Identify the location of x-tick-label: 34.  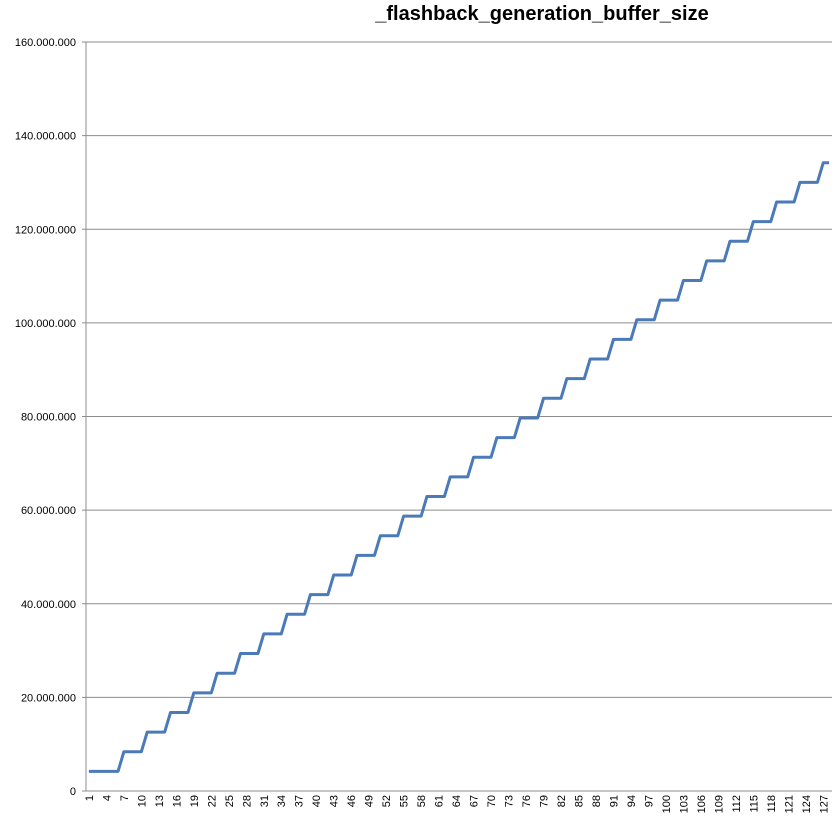
(282, 801).